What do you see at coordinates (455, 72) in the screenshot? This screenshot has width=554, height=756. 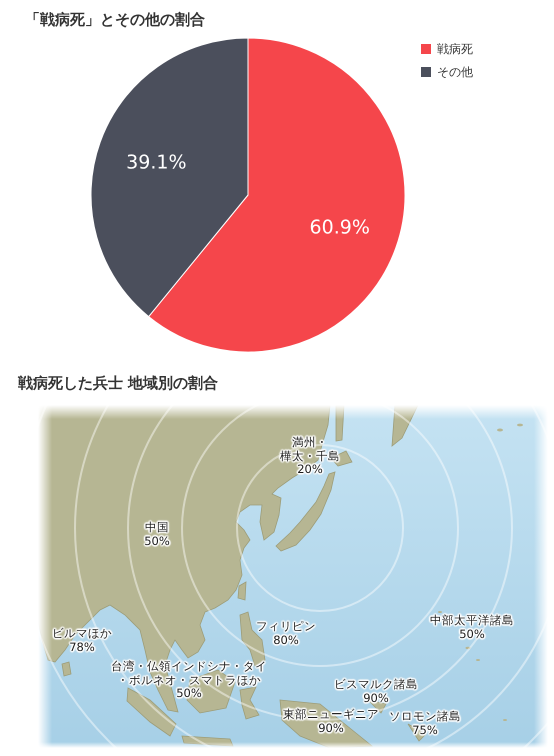 I see `legend-label: その他` at bounding box center [455, 72].